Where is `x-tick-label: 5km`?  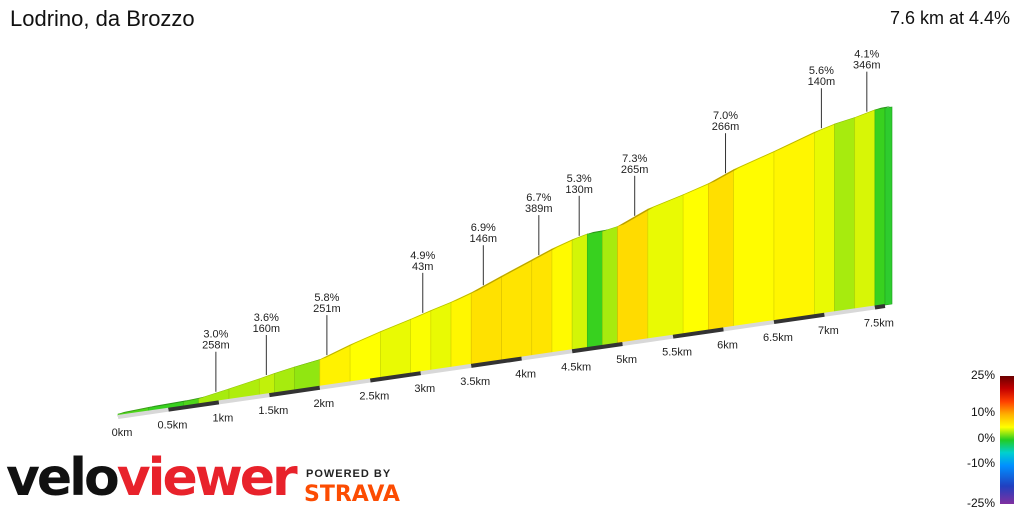 x-tick-label: 5km is located at coordinates (626, 360).